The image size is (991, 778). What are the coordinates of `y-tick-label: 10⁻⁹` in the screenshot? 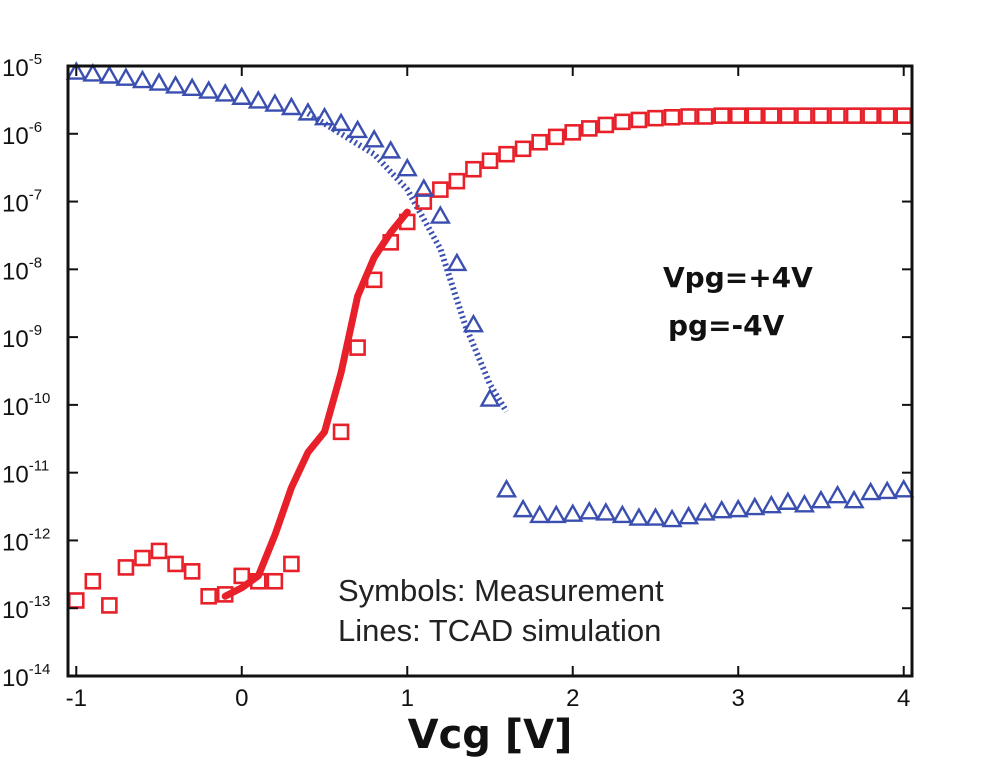 It's located at (22, 337).